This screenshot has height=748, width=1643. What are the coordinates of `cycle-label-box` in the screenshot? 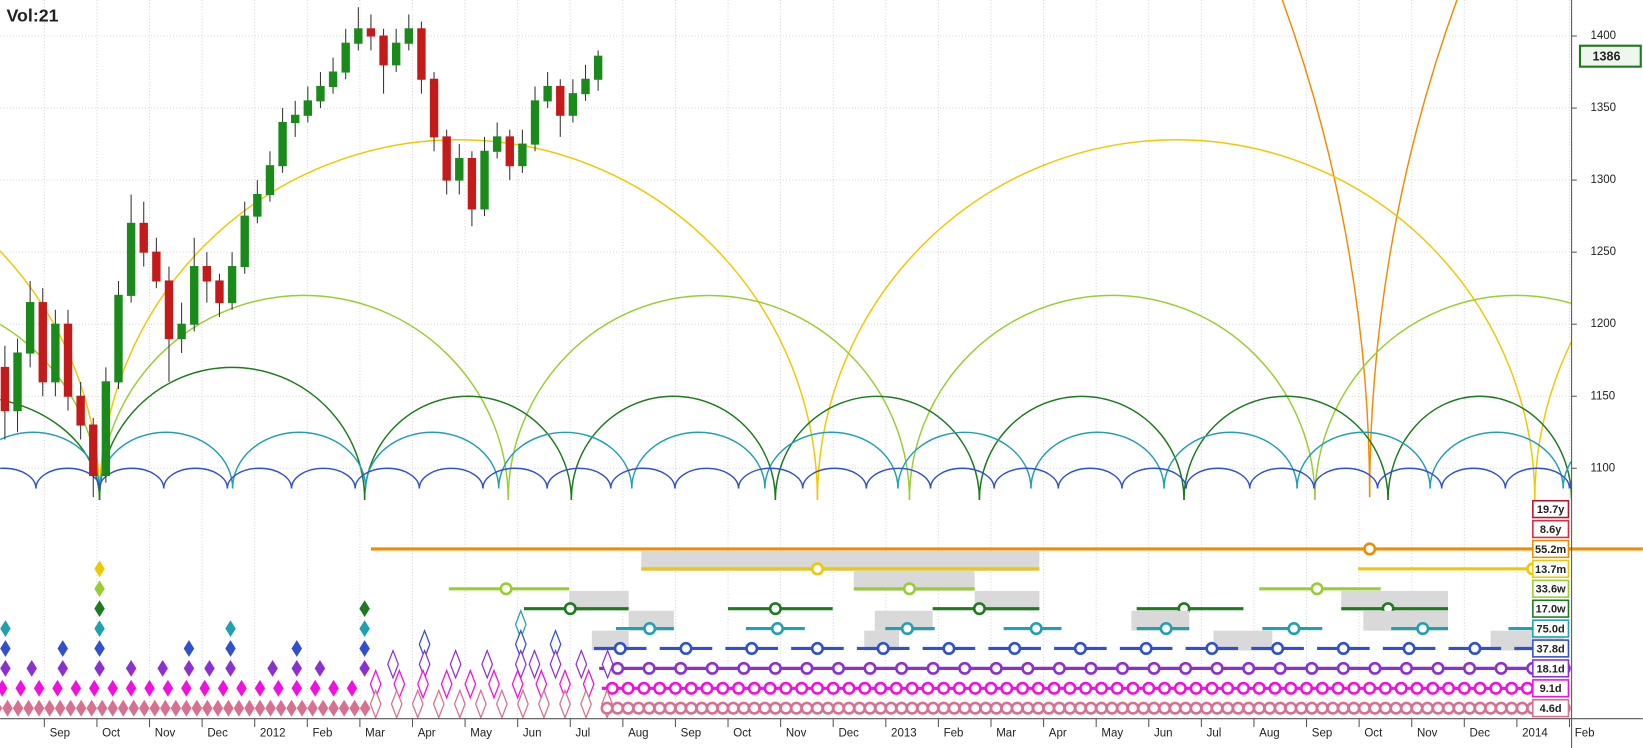 It's located at (1551, 628).